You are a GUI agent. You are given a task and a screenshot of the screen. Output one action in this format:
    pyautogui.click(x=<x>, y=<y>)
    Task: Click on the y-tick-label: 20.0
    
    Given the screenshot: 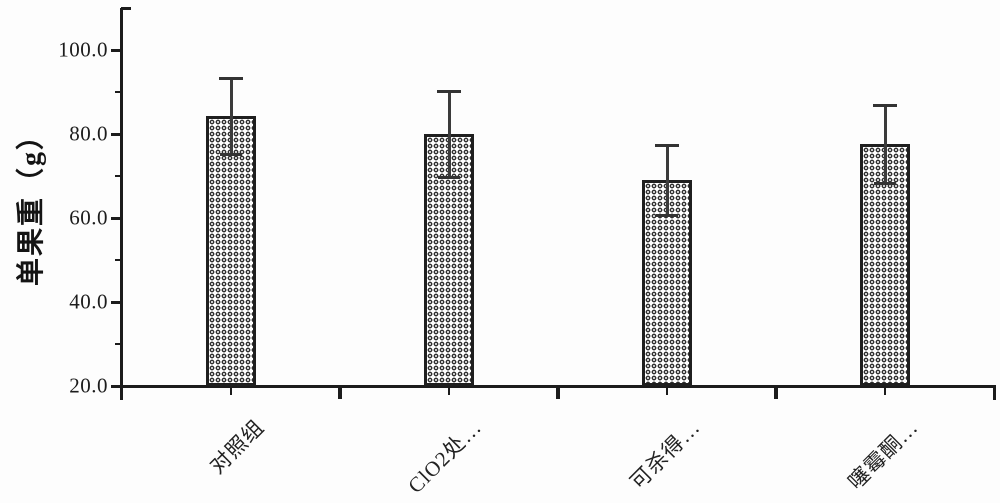 What is the action you would take?
    pyautogui.click(x=88, y=385)
    